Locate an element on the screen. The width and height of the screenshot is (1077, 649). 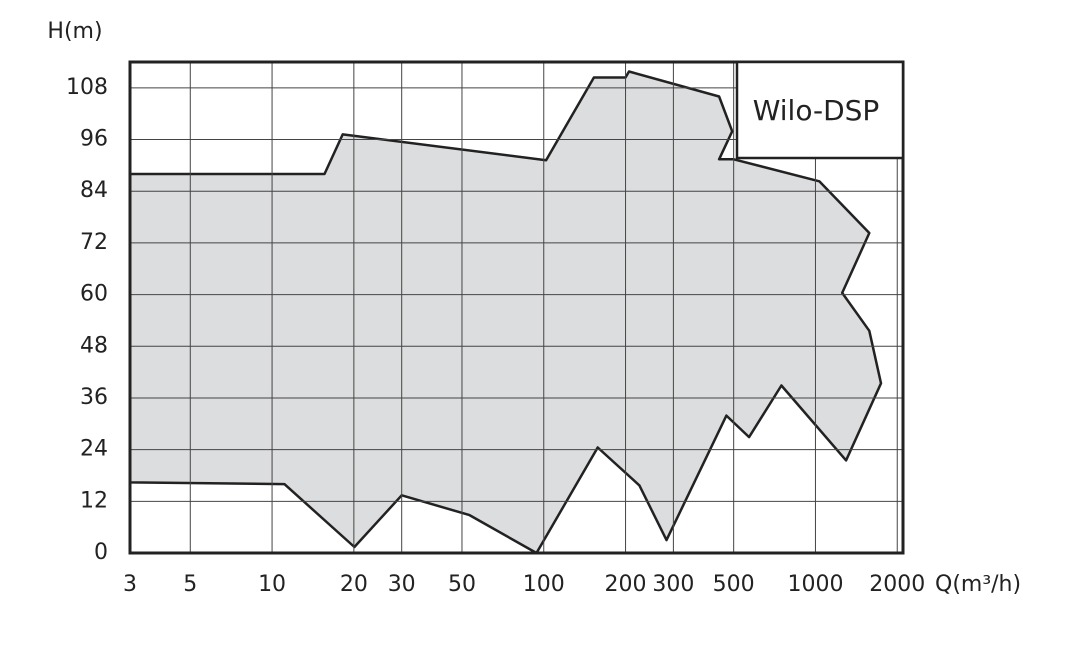
y-tick-label: 96 is located at coordinates (94, 139).